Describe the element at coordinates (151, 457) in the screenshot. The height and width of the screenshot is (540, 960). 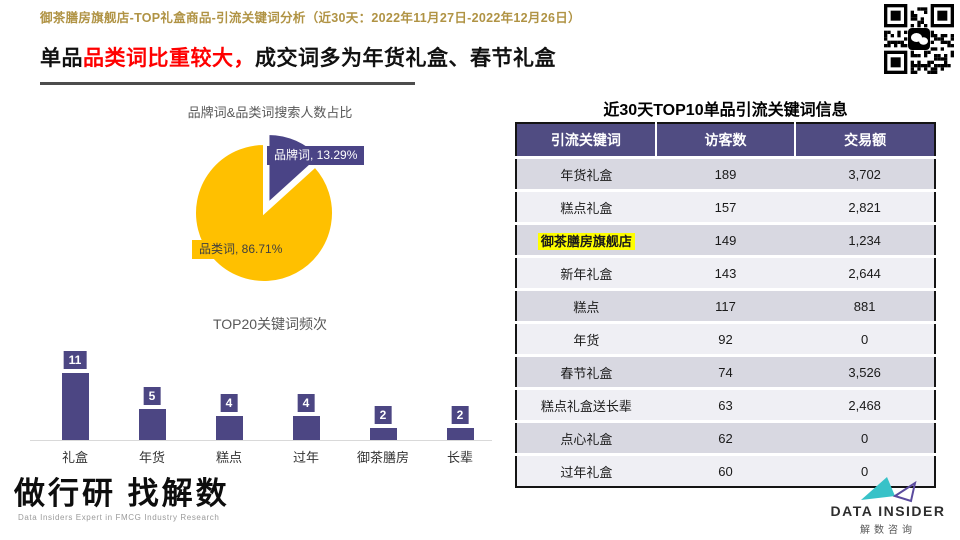
I see `bar-category-label: 年货` at that location.